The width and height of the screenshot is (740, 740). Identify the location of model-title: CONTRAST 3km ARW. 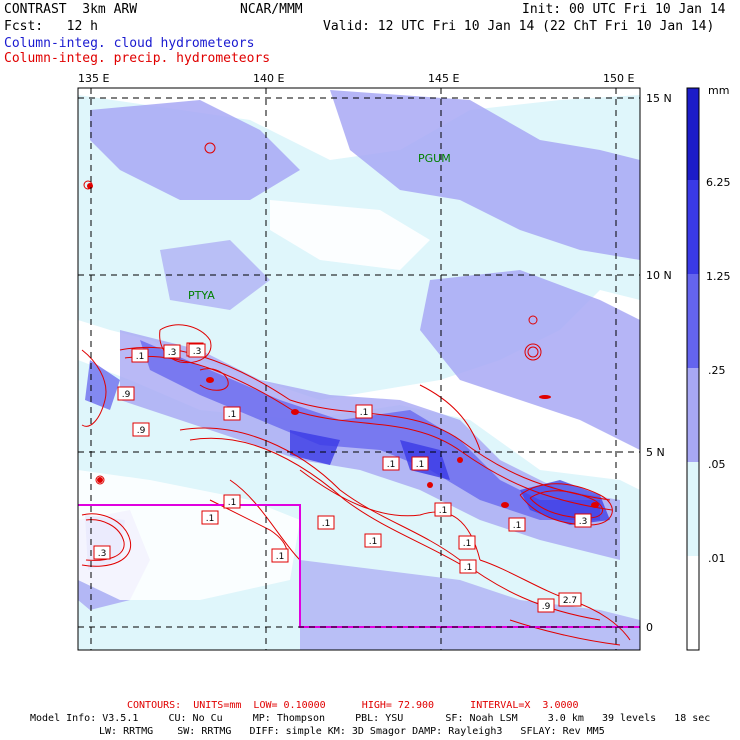
(71, 9).